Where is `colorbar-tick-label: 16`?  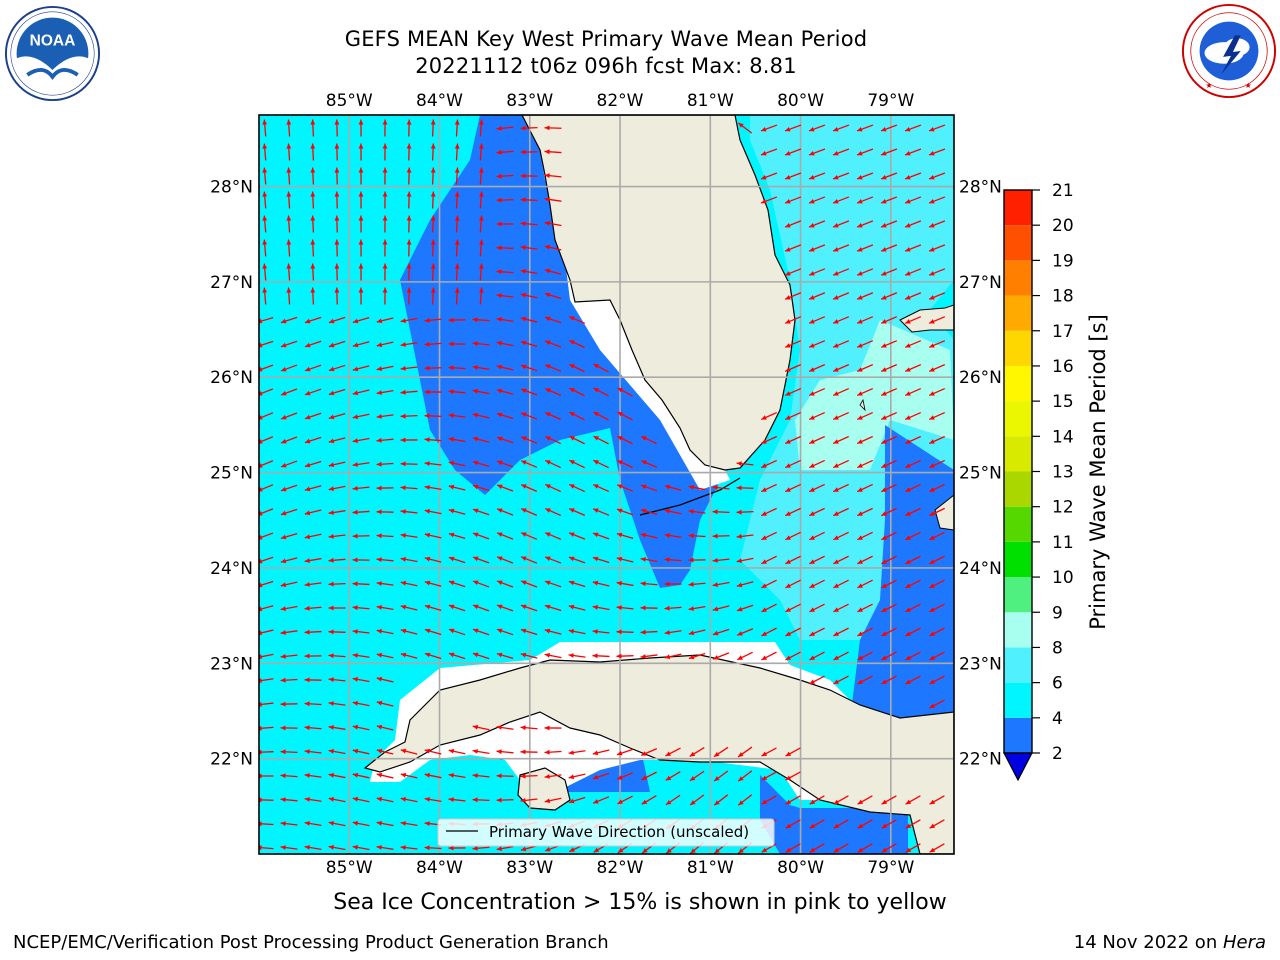
colorbar-tick-label: 16 is located at coordinates (1063, 367).